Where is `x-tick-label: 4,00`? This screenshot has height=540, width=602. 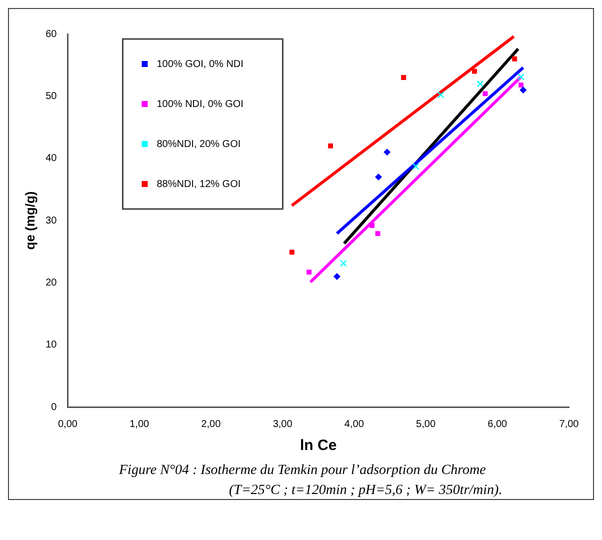 x-tick-label: 4,00 is located at coordinates (354, 424).